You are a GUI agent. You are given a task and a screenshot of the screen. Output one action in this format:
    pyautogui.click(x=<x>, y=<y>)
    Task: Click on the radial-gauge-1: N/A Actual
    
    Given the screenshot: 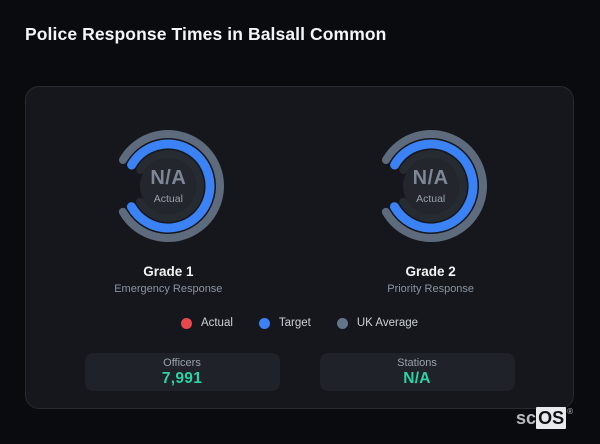 What is the action you would take?
    pyautogui.click(x=168, y=186)
    